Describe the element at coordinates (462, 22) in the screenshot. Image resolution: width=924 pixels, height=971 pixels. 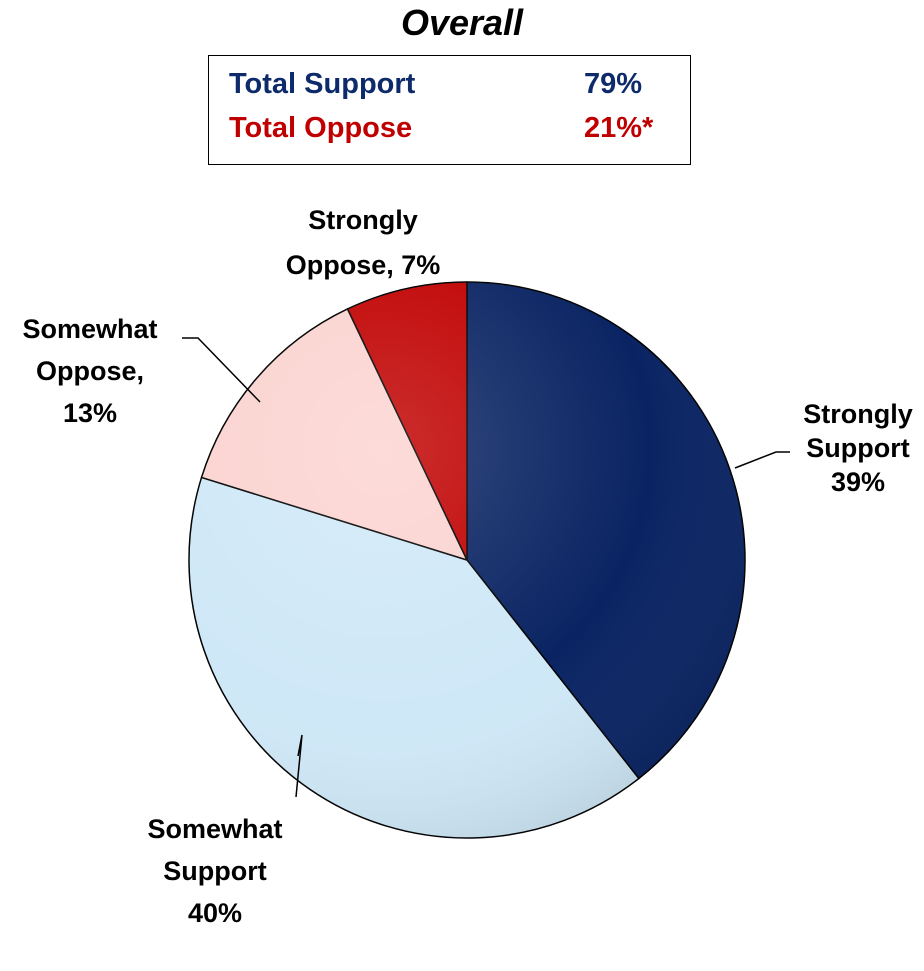
I see `chart-title: Overall` at that location.